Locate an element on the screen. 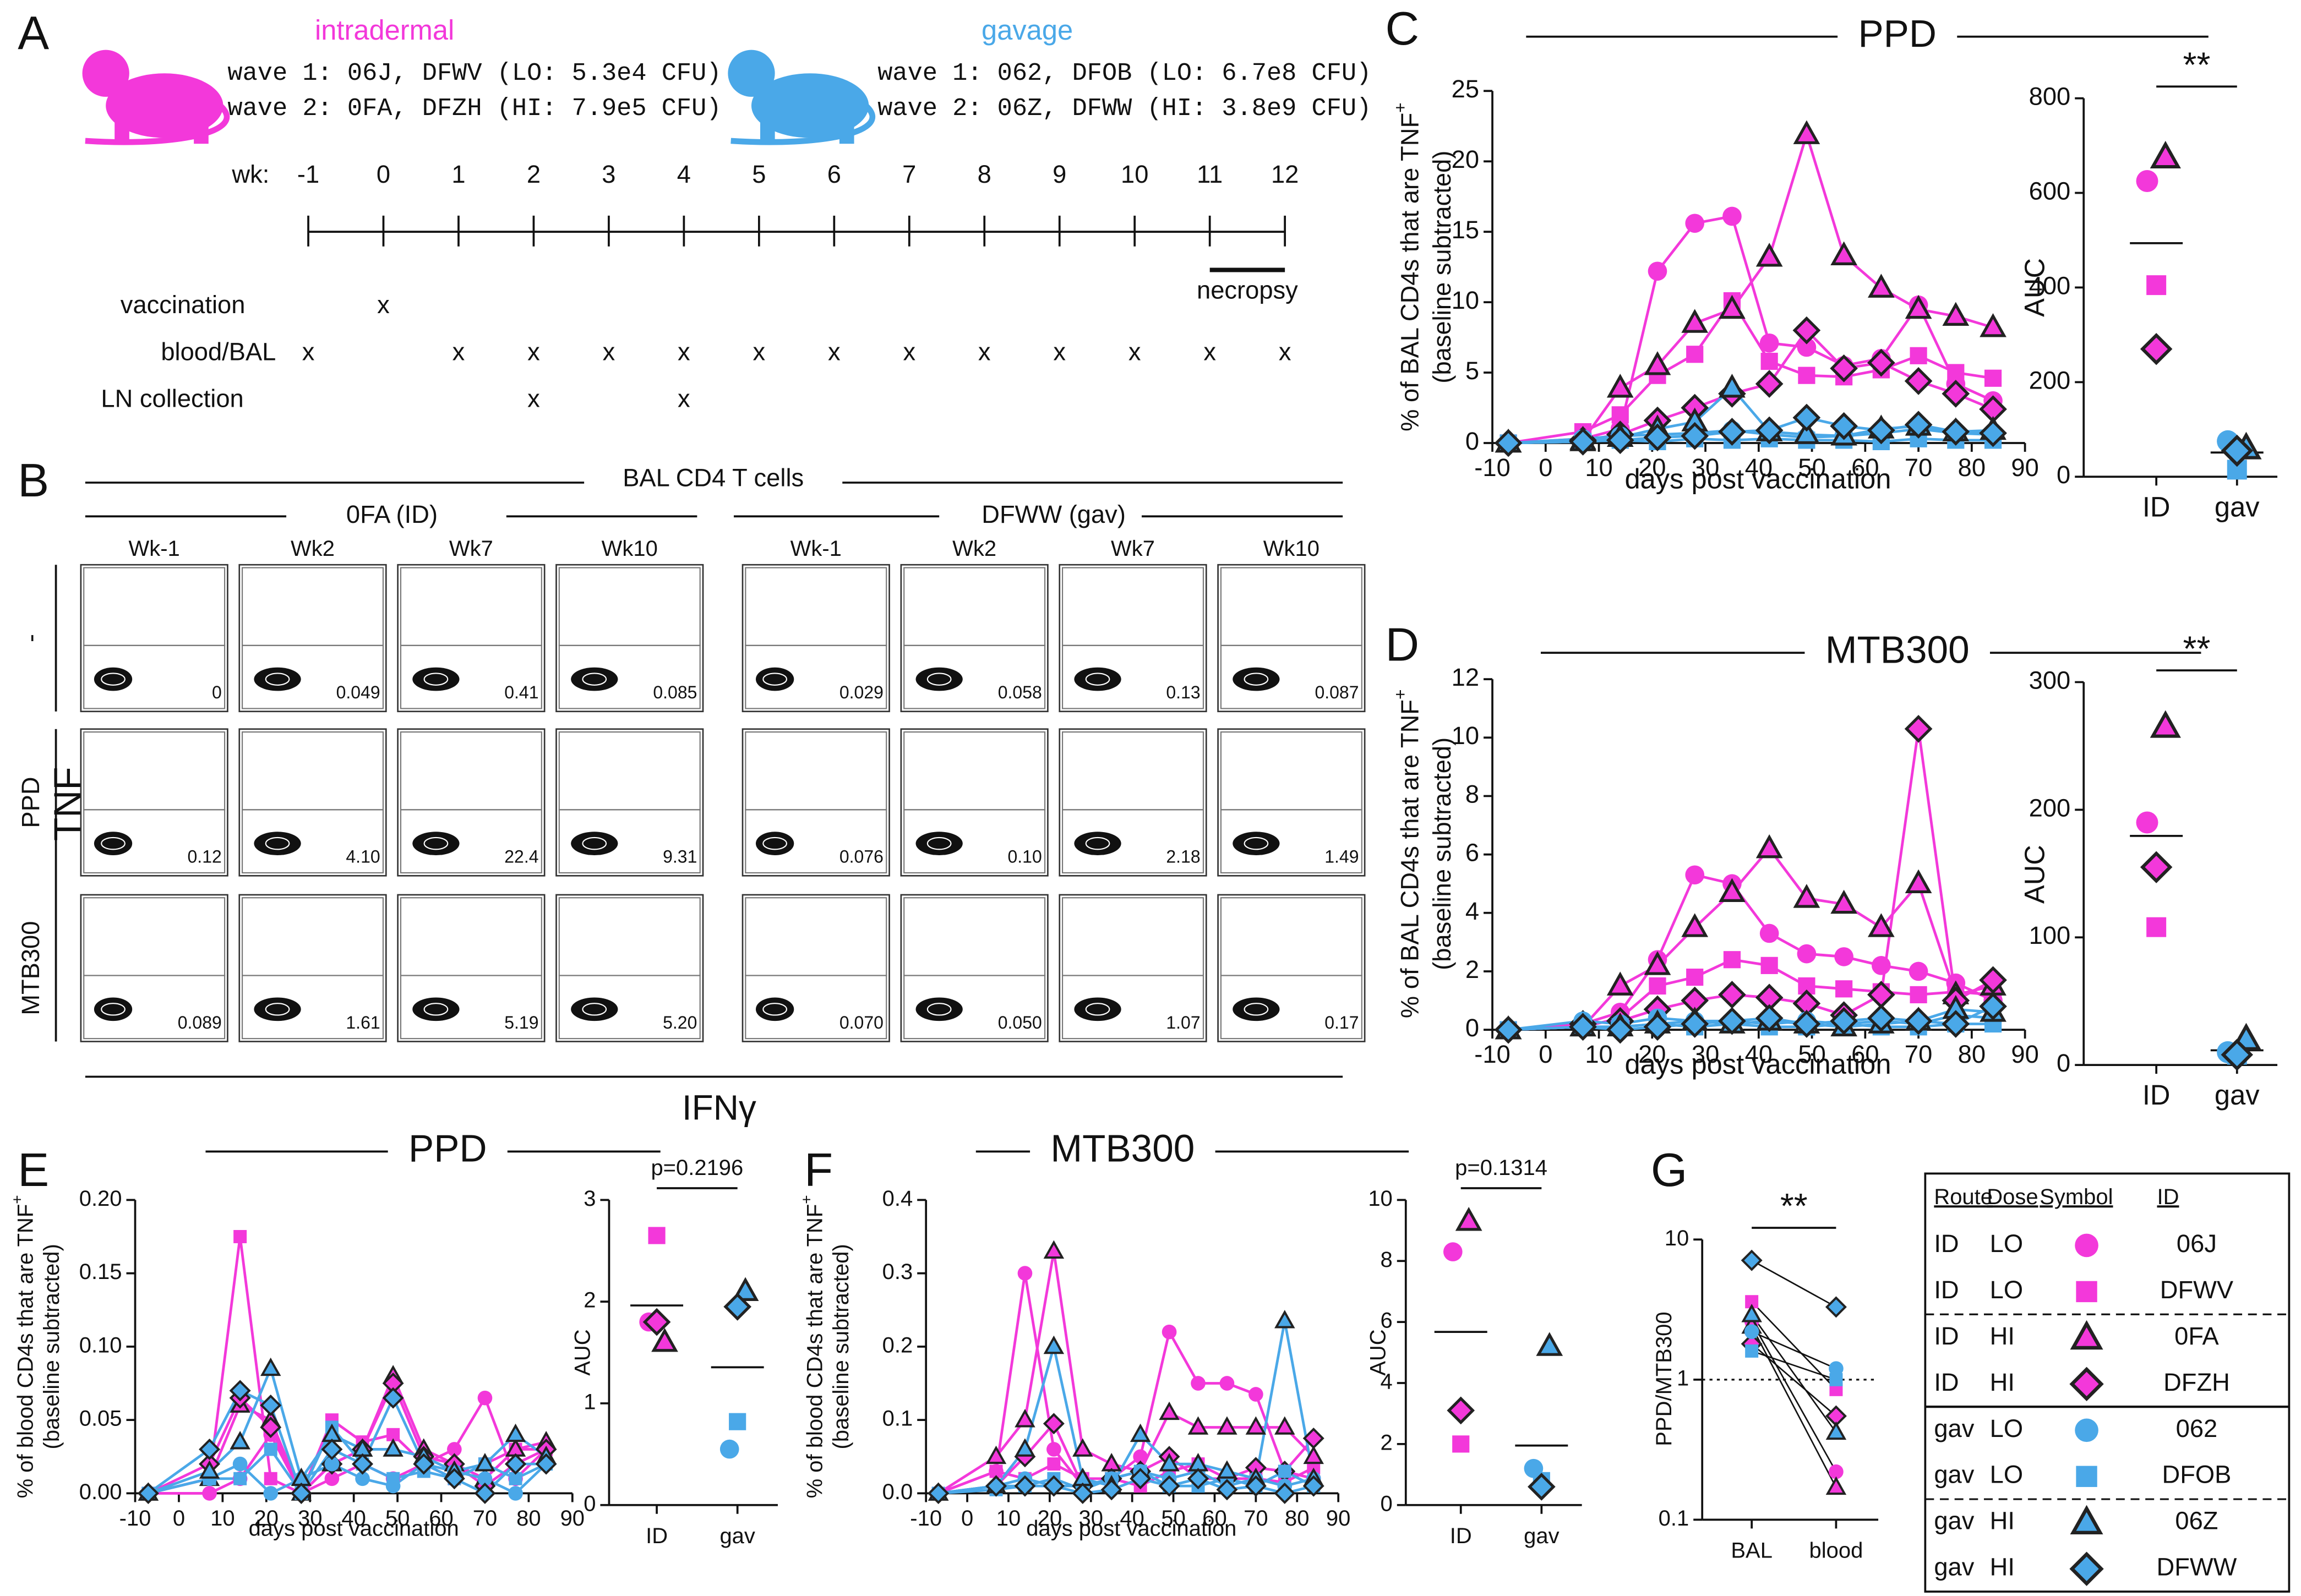 The width and height of the screenshot is (2301, 1596). panel-letter: C is located at coordinates (1402, 29).